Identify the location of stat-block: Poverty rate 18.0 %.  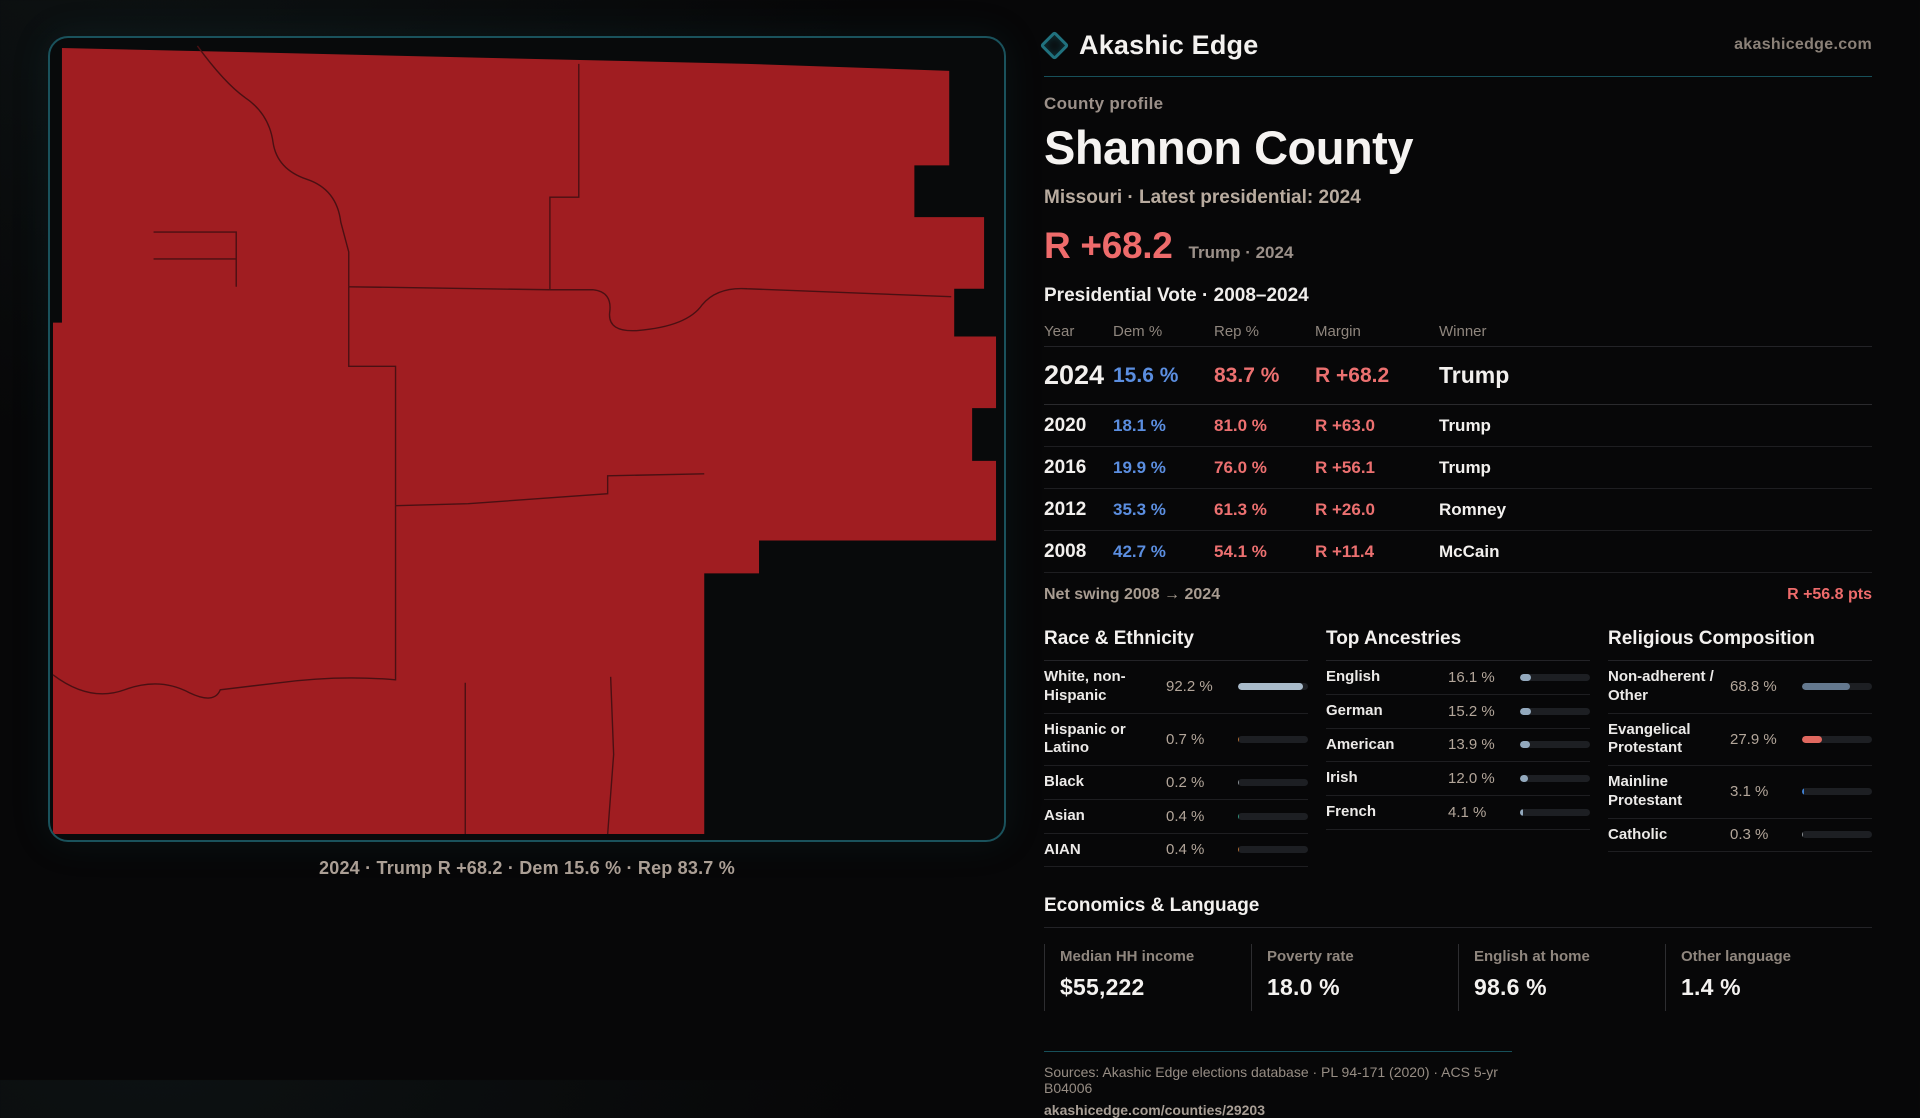
(1354, 978).